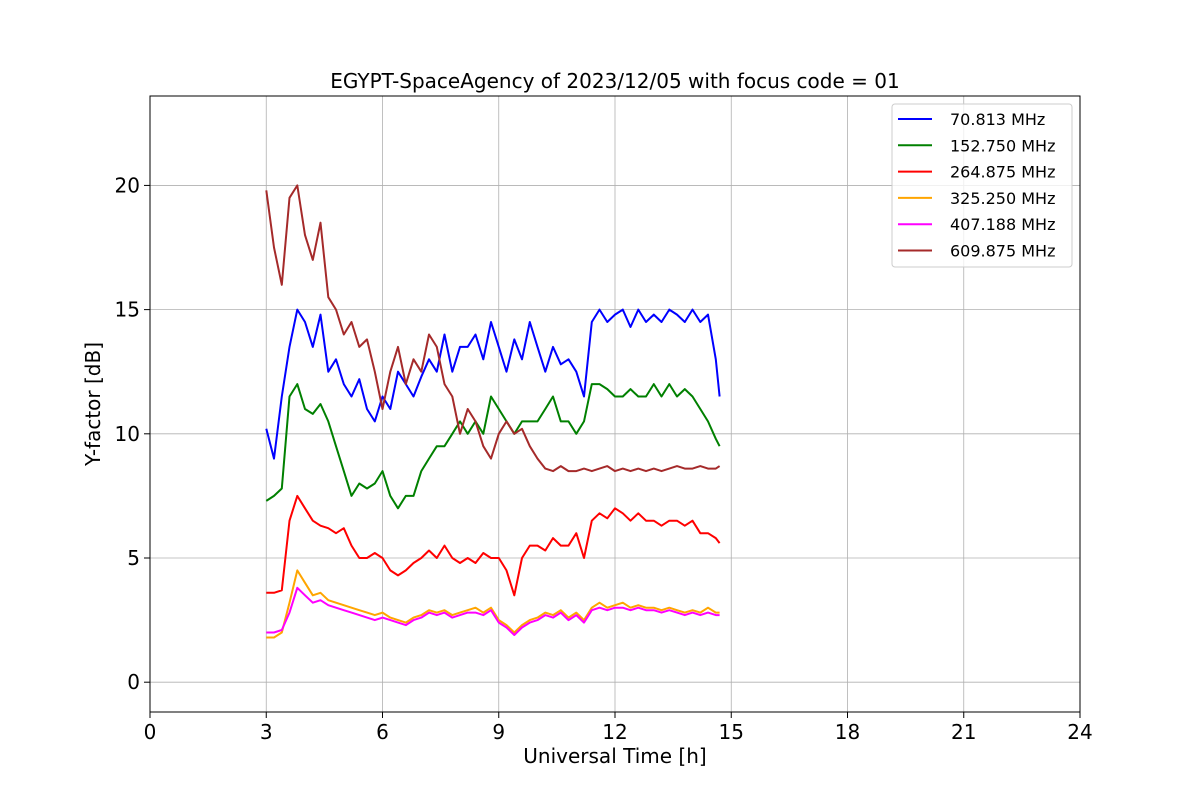 Image resolution: width=1200 pixels, height=800 pixels. Describe the element at coordinates (133, 682) in the screenshot. I see `y-tick-label: 0` at that location.